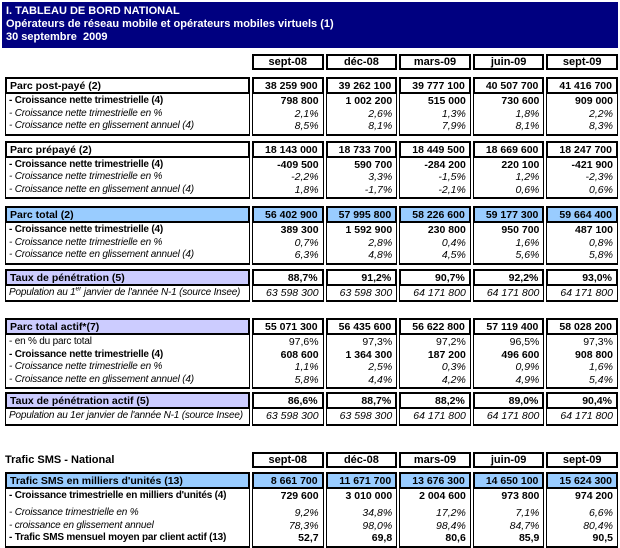 This screenshot has height=548, width=620. Describe the element at coordinates (446, 230) in the screenshot. I see `cell-value: 230 800` at that location.